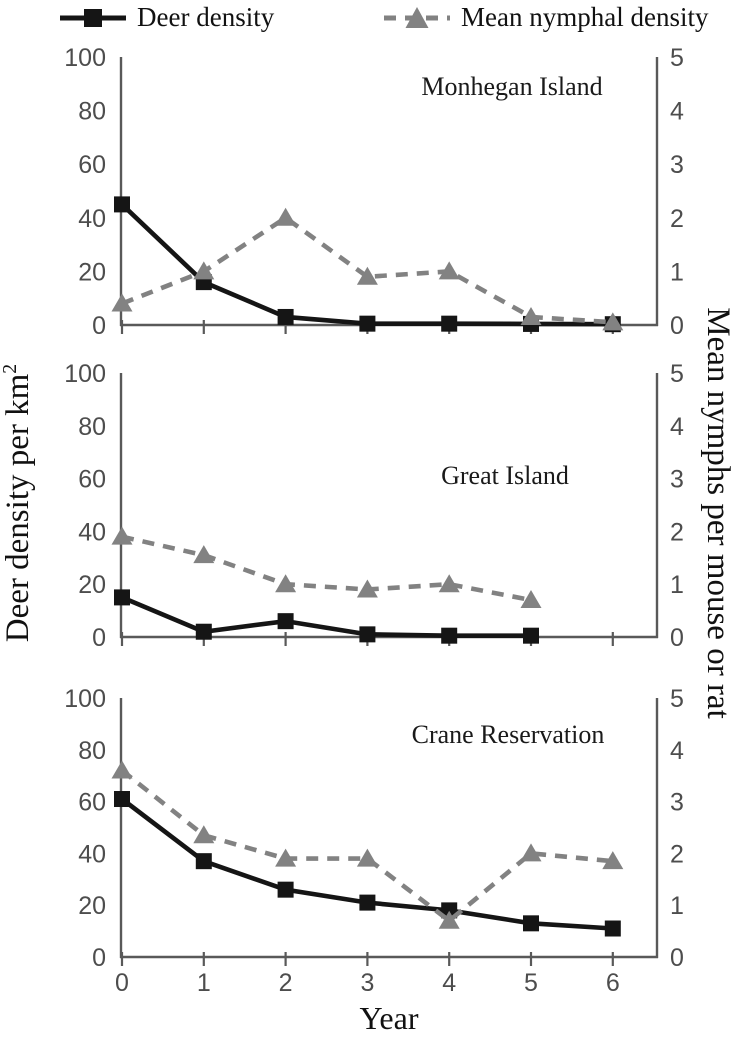  What do you see at coordinates (206, 17) in the screenshot?
I see `legend-deer-label: Deer density` at bounding box center [206, 17].